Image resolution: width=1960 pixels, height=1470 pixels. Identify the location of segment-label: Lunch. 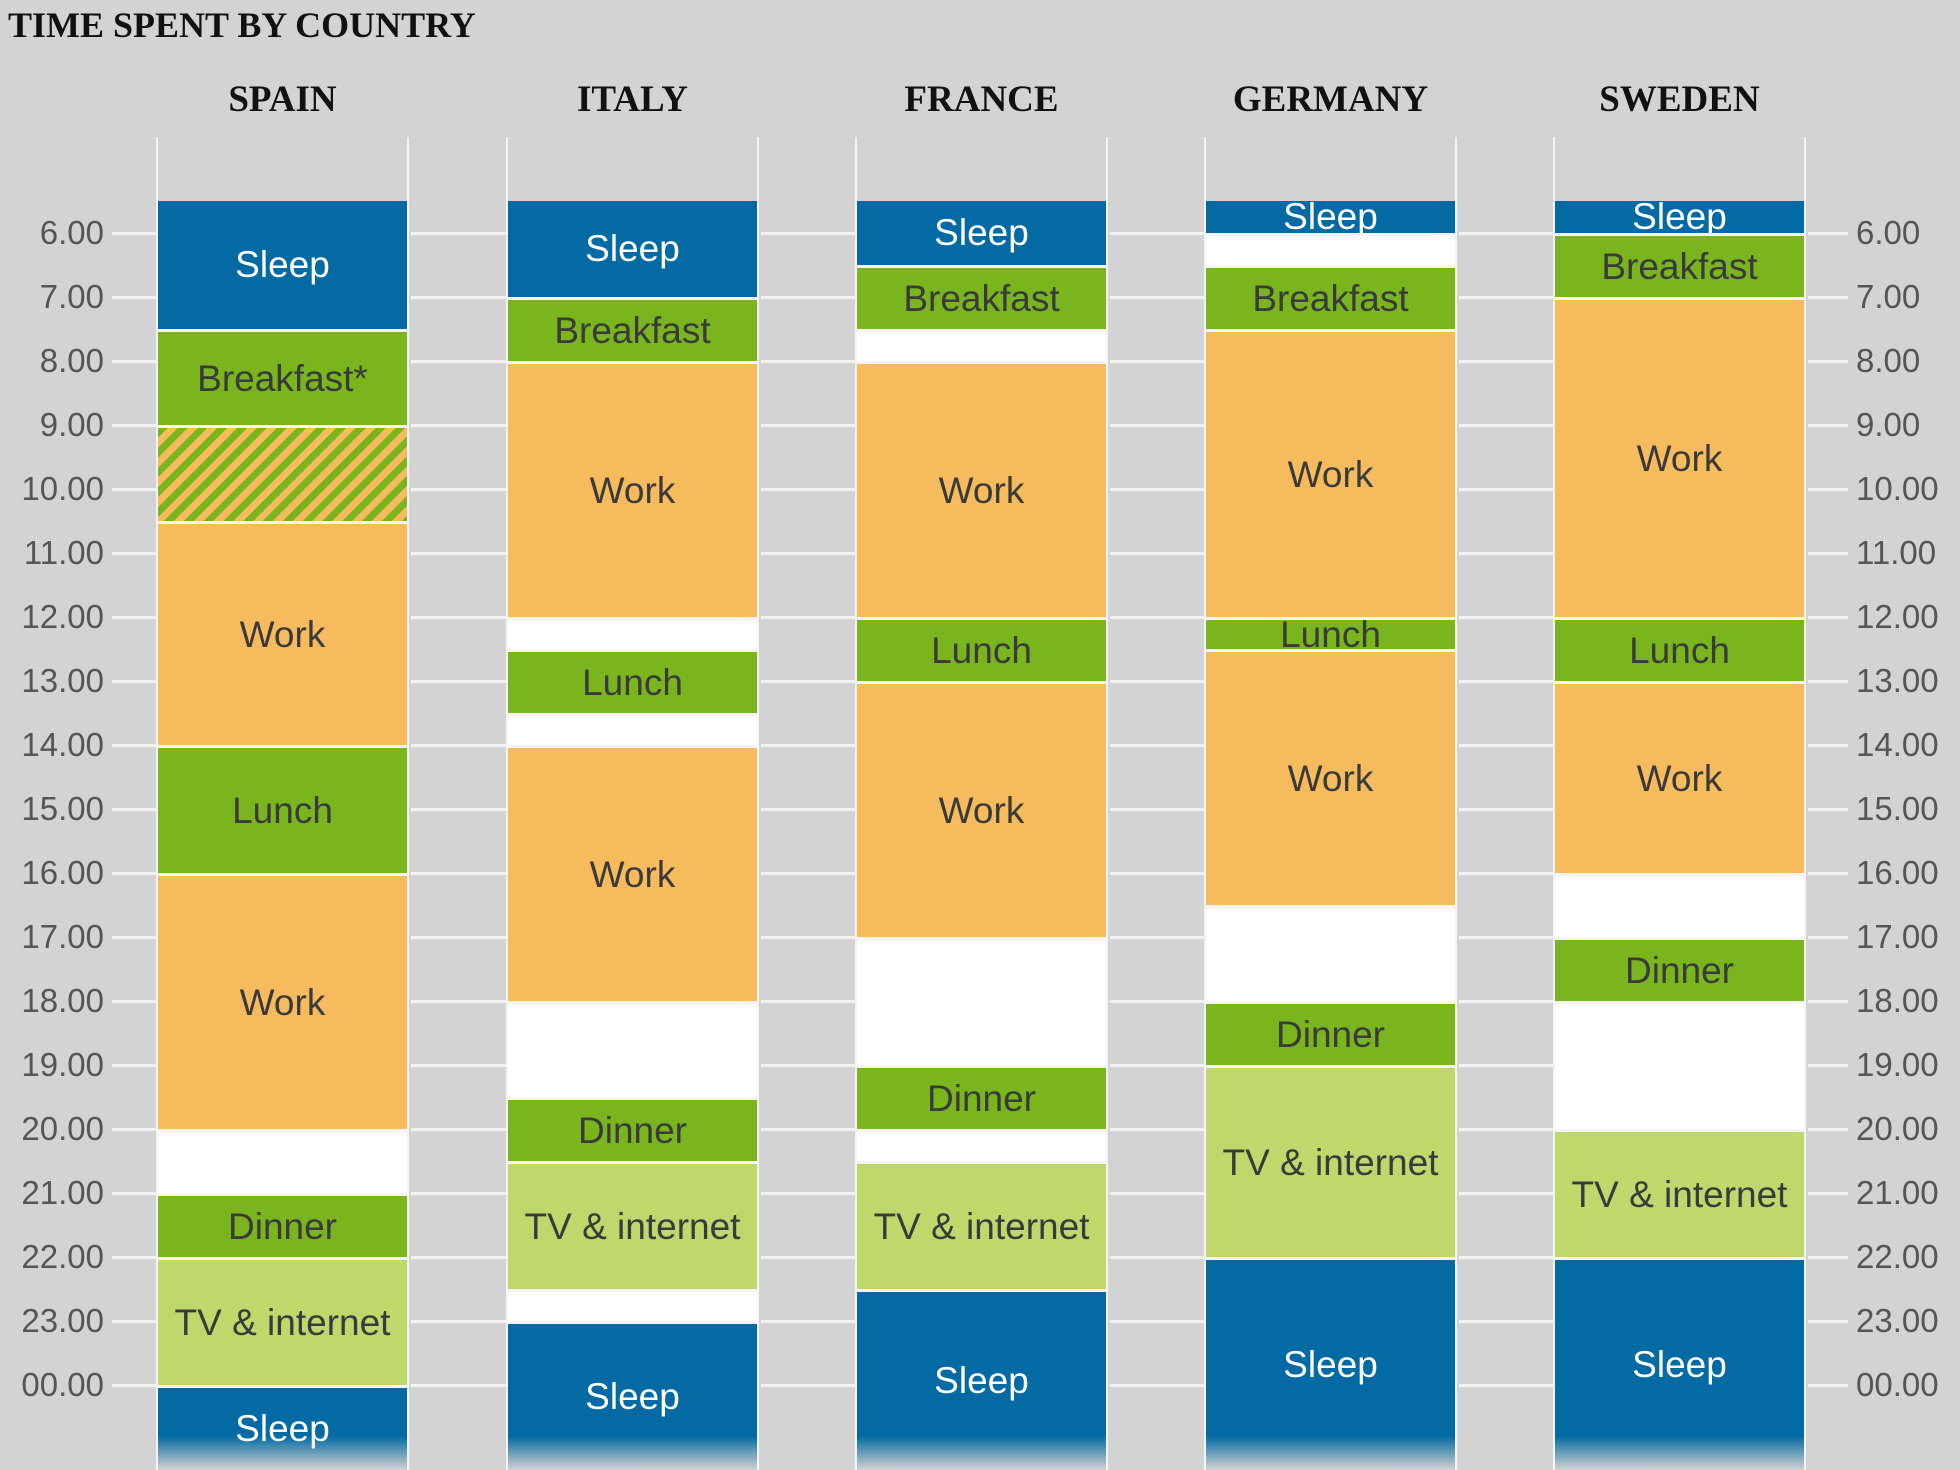
(1679, 650).